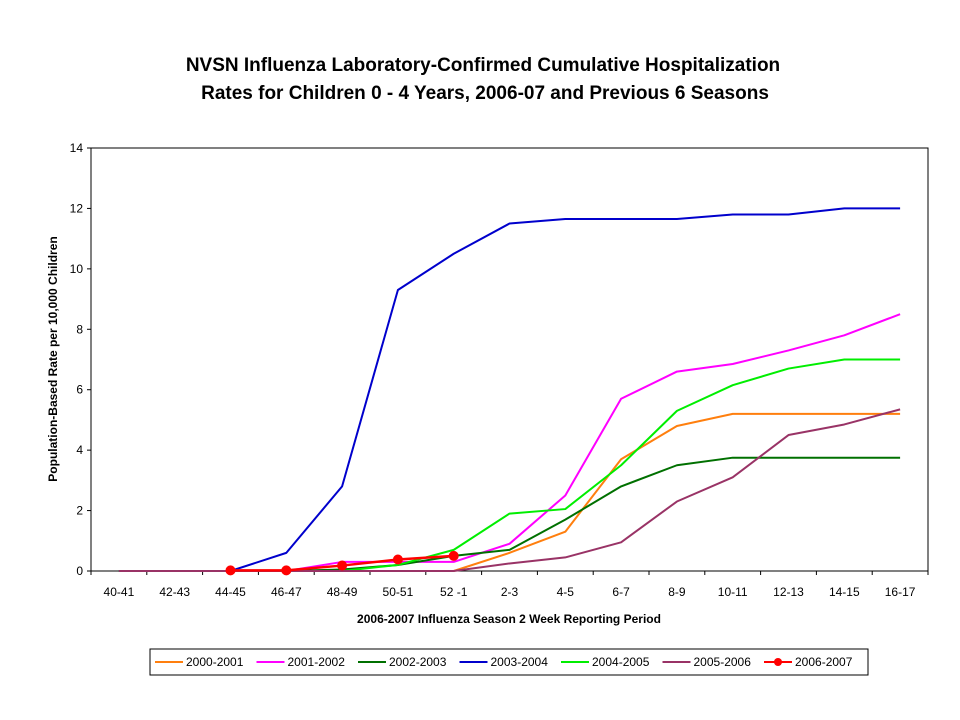  Describe the element at coordinates (79, 390) in the screenshot. I see `y-tick-label: 6` at that location.